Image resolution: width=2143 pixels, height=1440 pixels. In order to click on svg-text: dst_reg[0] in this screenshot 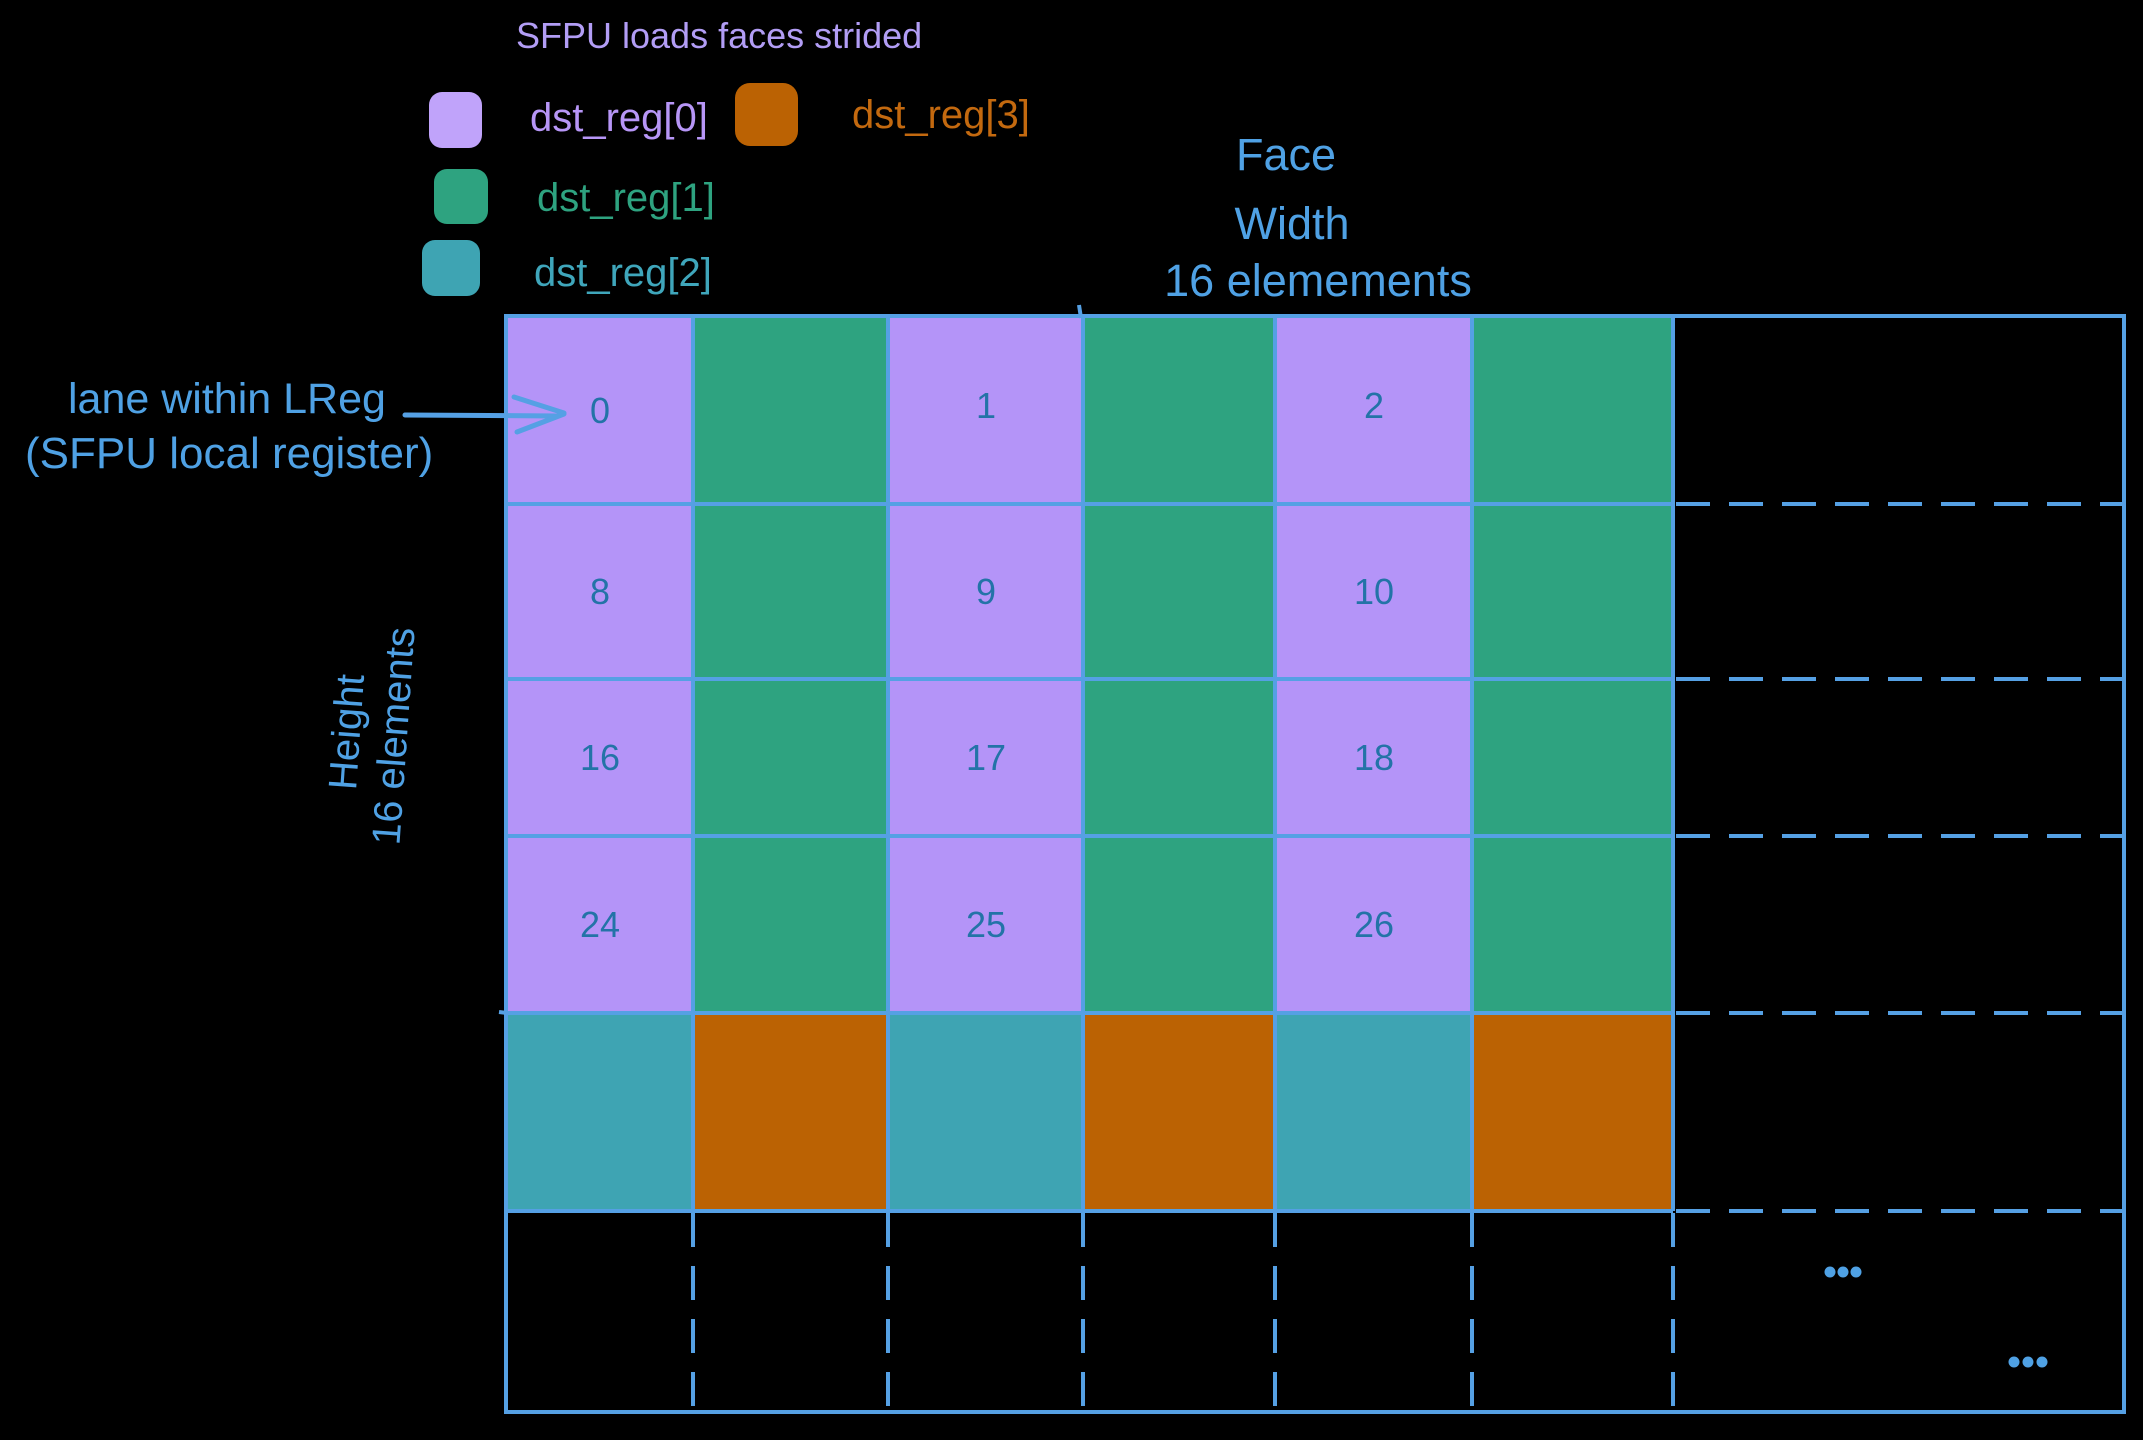, I will do `click(619, 118)`.